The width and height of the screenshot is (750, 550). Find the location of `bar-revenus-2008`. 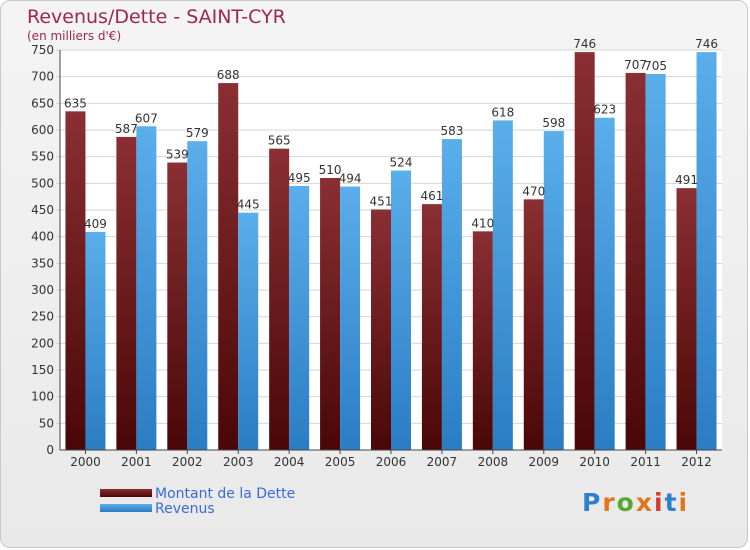

bar-revenus-2008 is located at coordinates (502, 285).